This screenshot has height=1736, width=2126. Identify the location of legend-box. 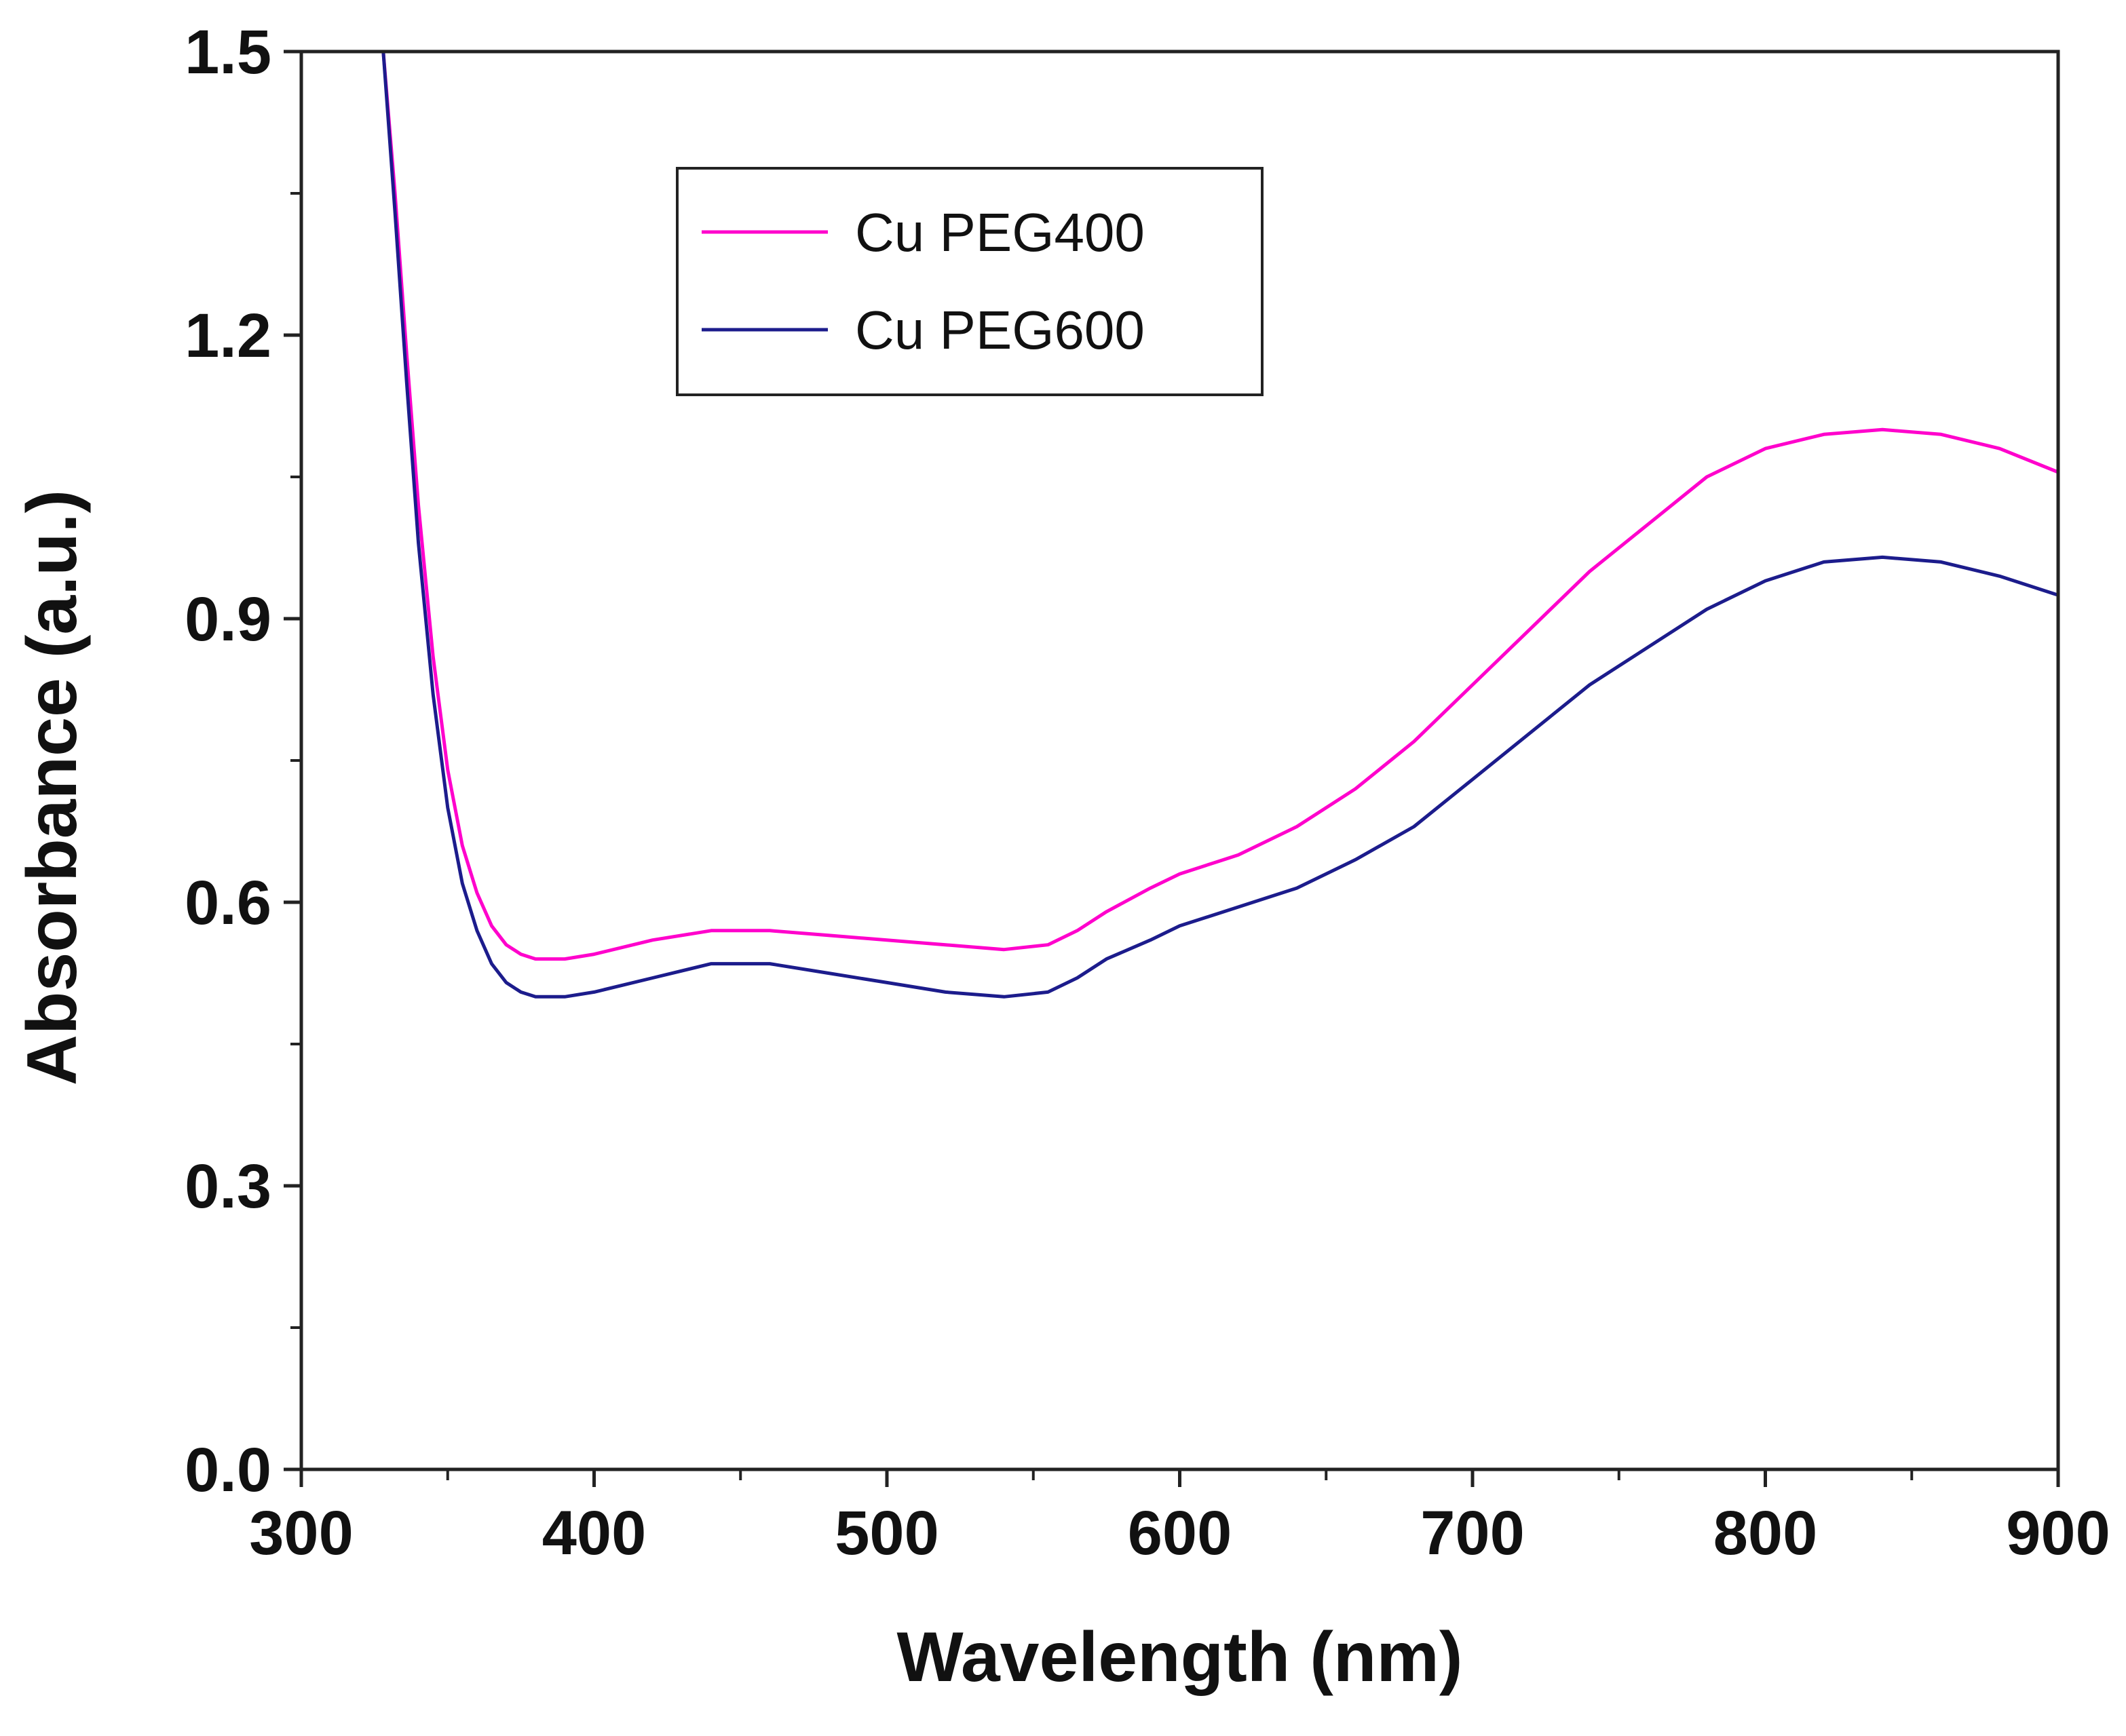
(970, 281).